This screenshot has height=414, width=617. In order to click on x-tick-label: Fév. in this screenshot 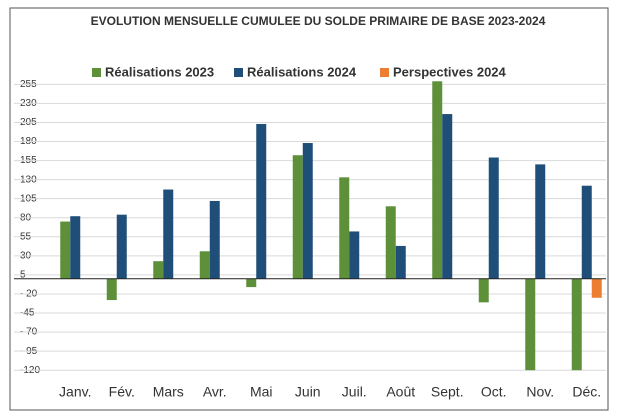, I will do `click(122, 392)`.